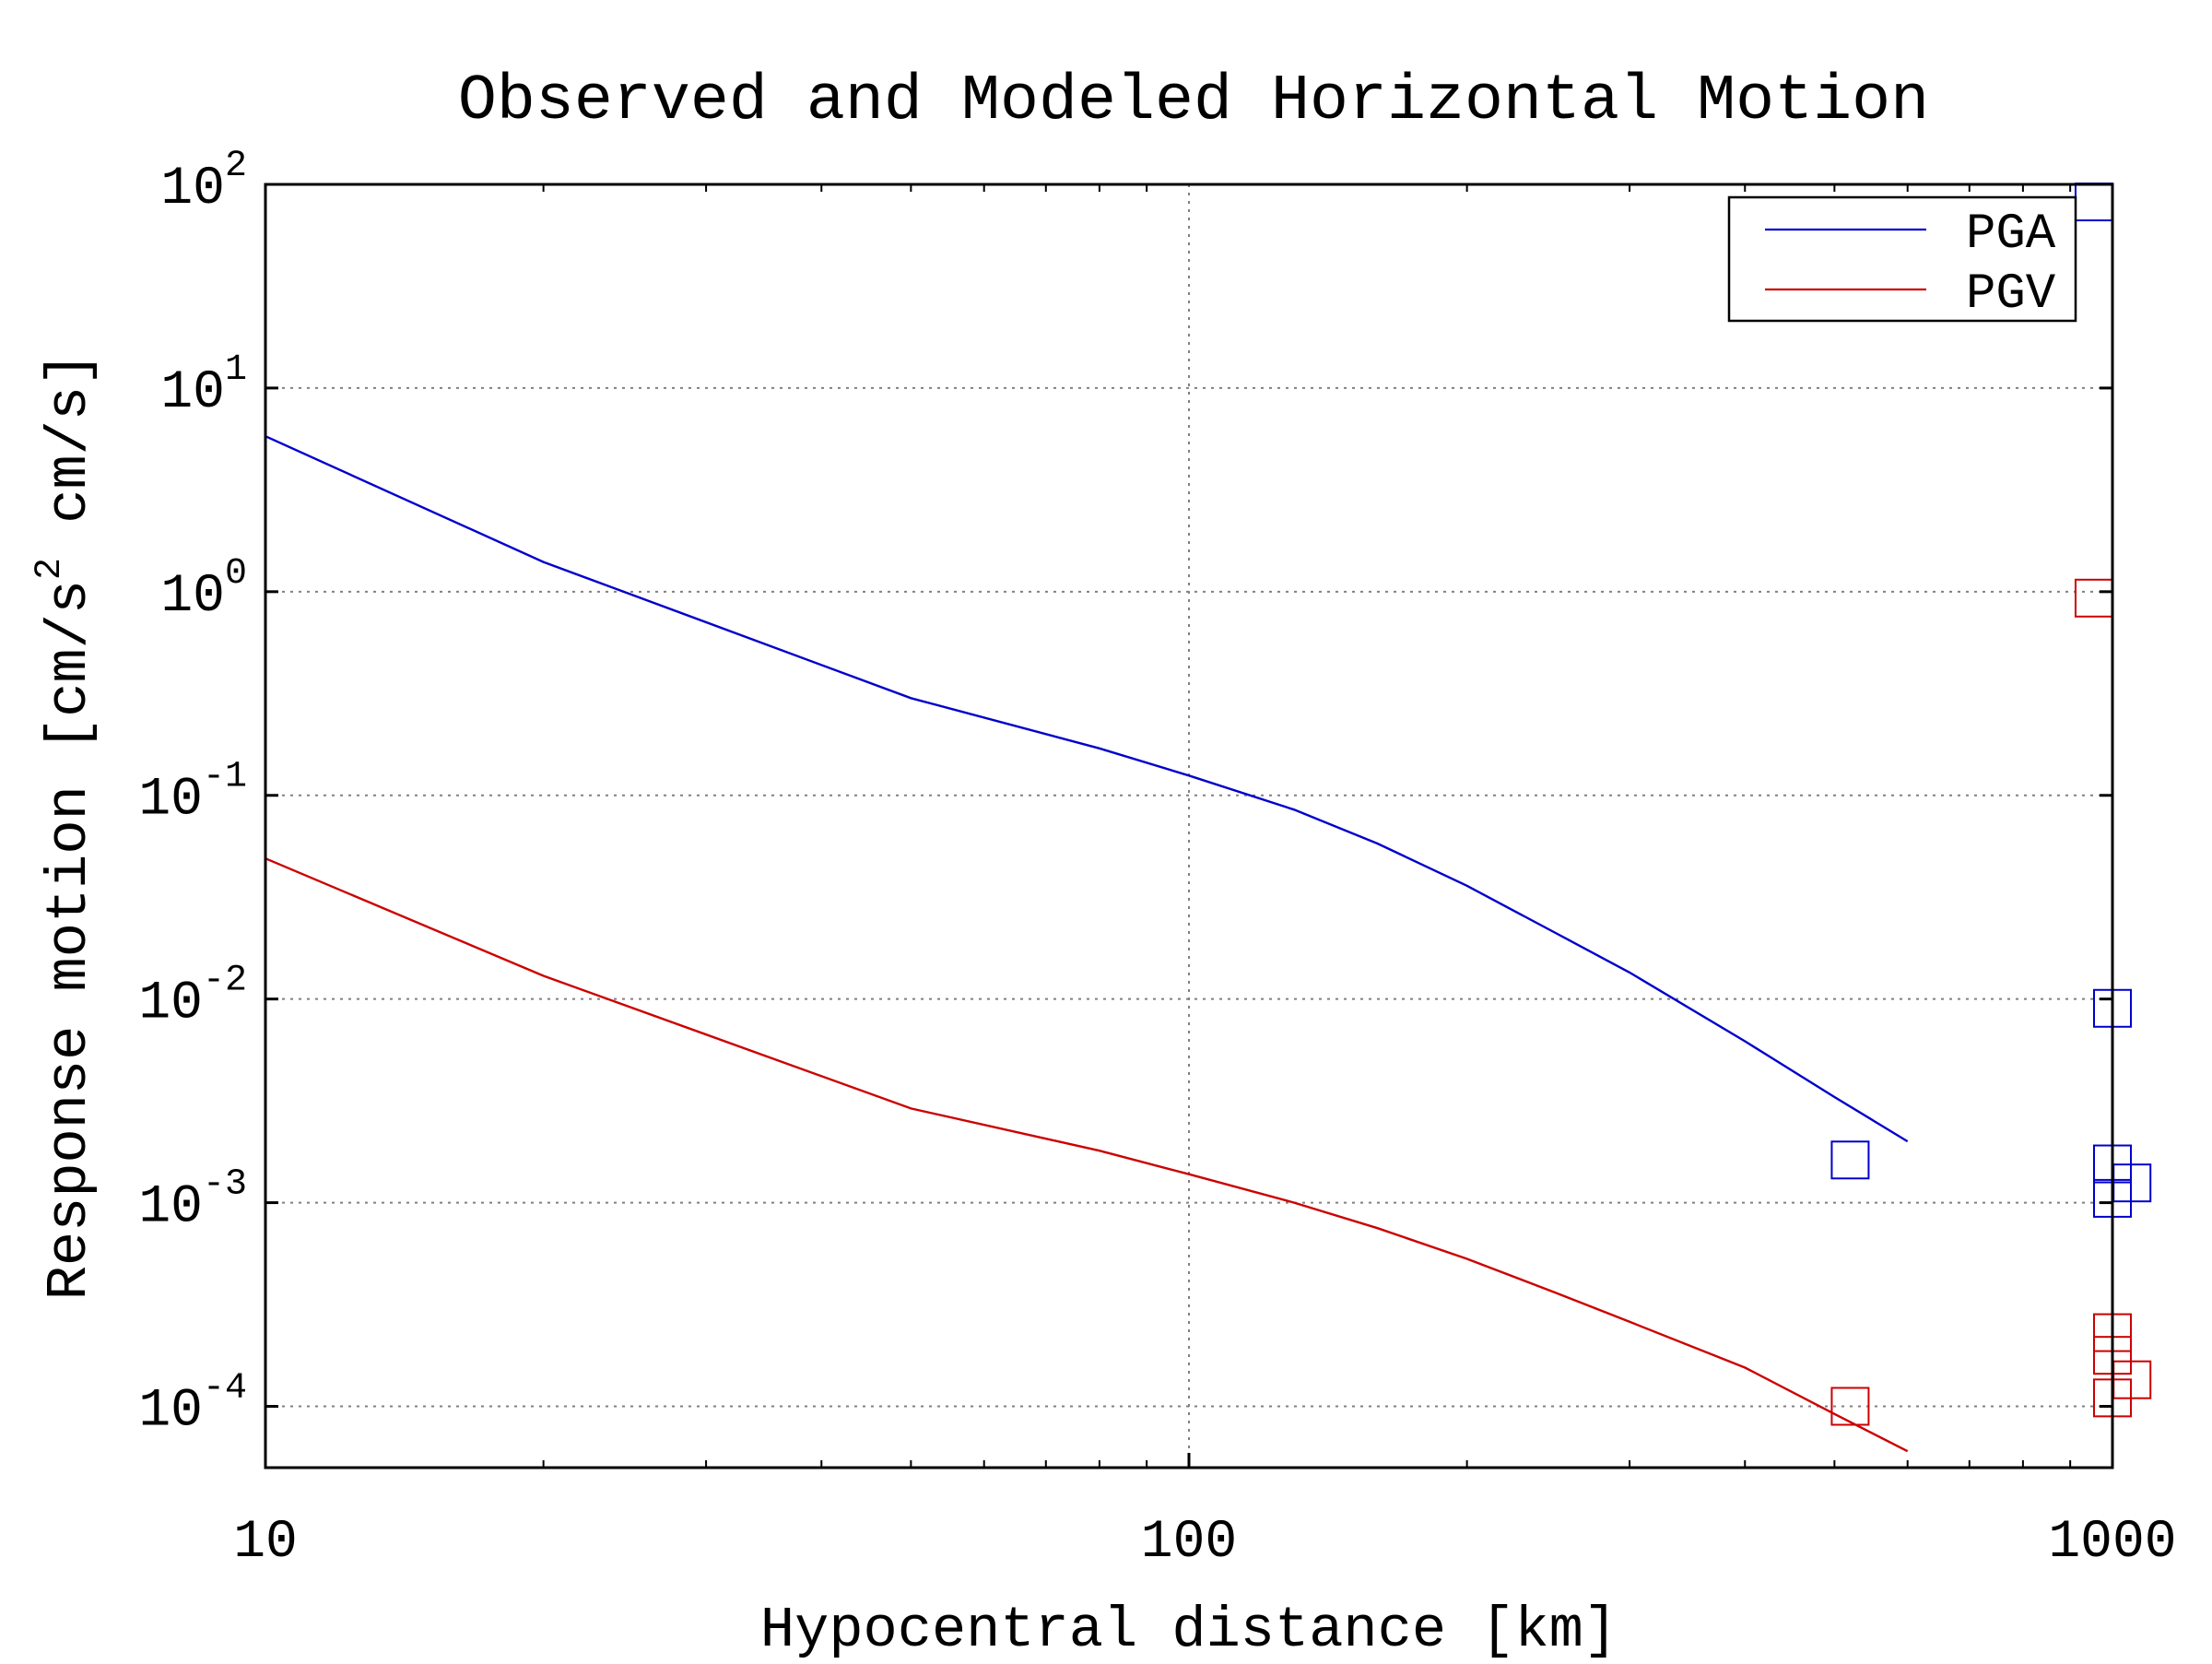  Describe the element at coordinates (50, 569) in the screenshot. I see `y-axis-label-superscript: 2` at that location.